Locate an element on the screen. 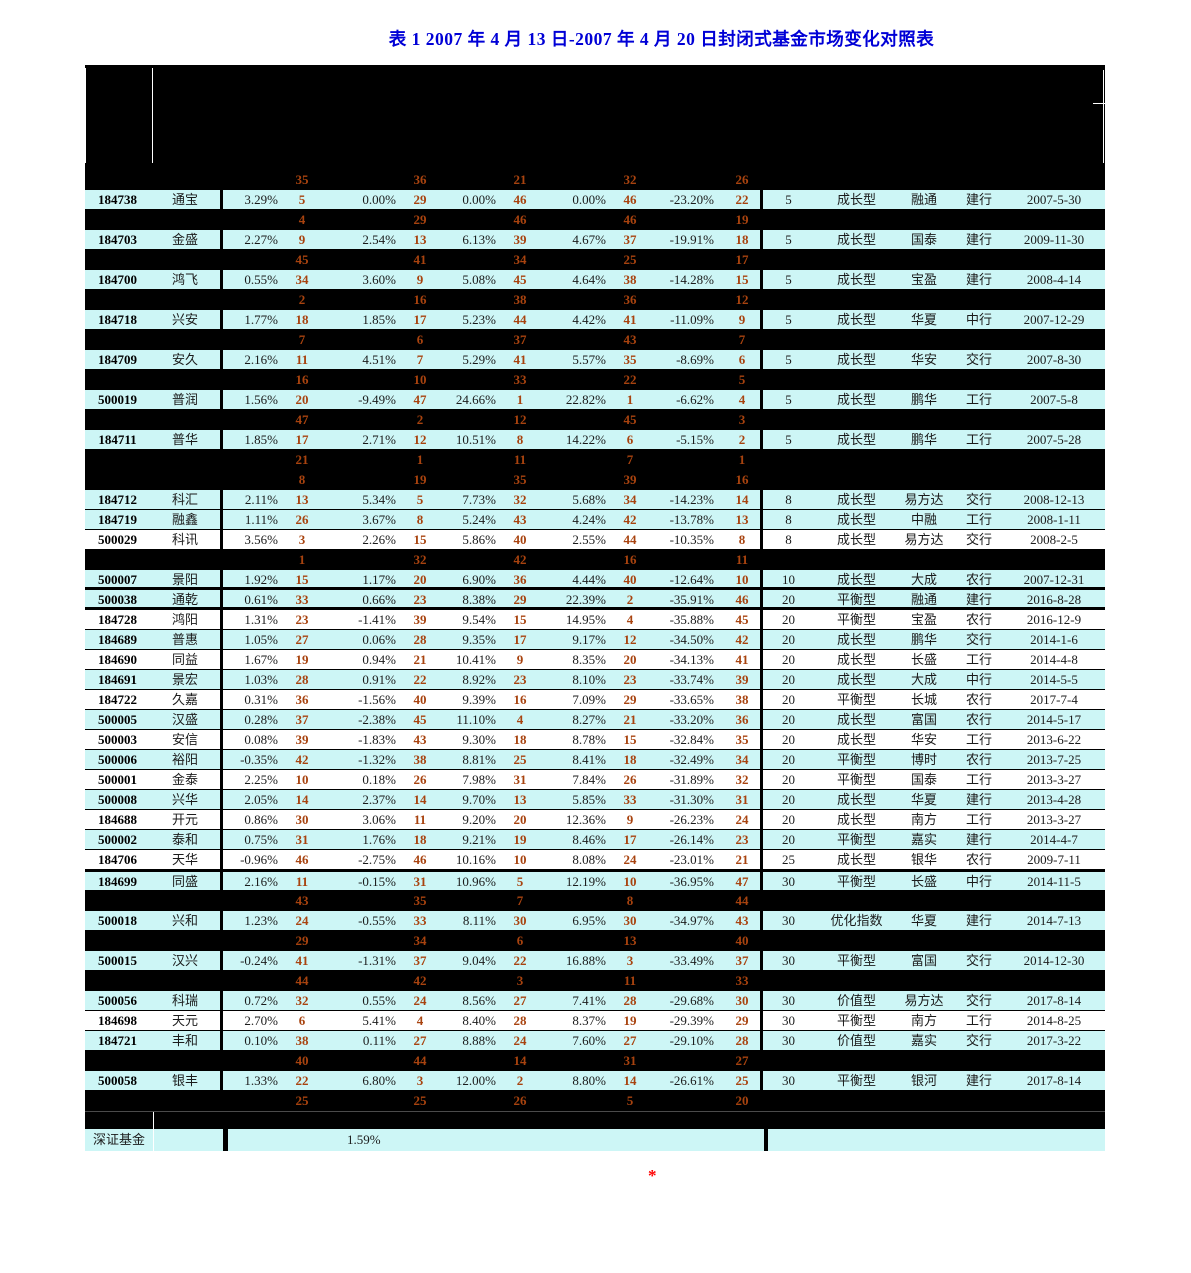  type-cell: 平衡型 is located at coordinates (856, 839).